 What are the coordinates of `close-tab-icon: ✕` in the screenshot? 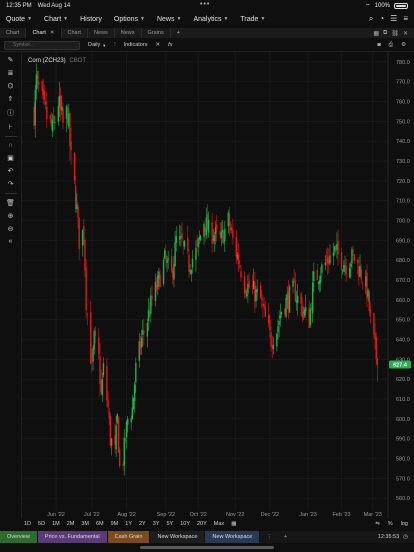 It's located at (52, 33).